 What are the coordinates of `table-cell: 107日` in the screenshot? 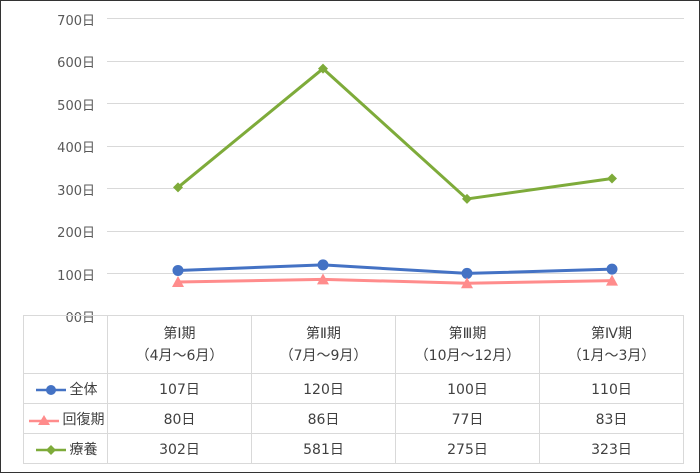 It's located at (179, 388).